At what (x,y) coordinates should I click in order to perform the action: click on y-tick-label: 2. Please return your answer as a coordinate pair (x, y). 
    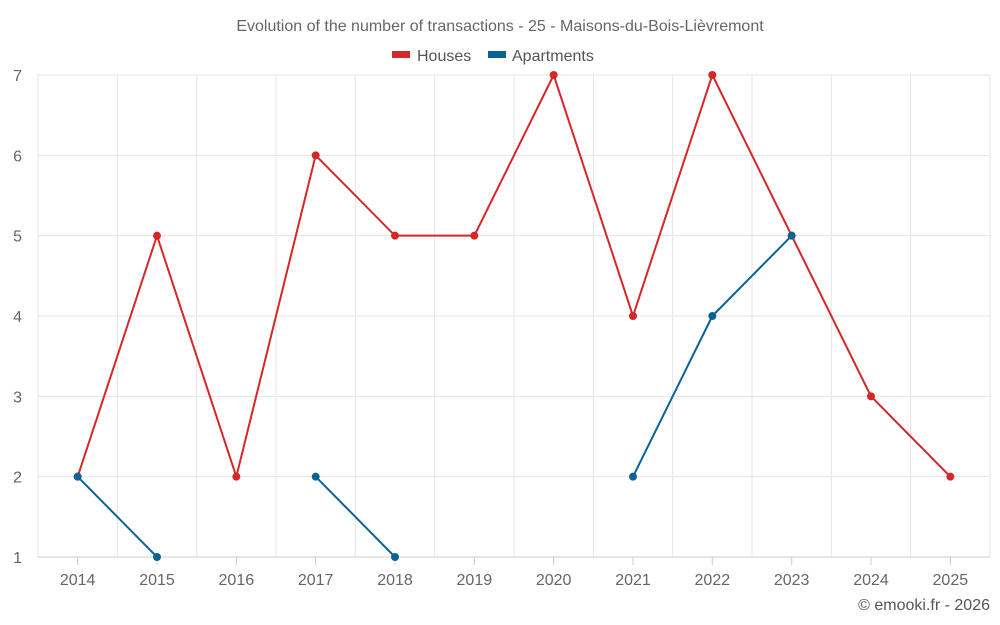
    Looking at the image, I should click on (17, 478).